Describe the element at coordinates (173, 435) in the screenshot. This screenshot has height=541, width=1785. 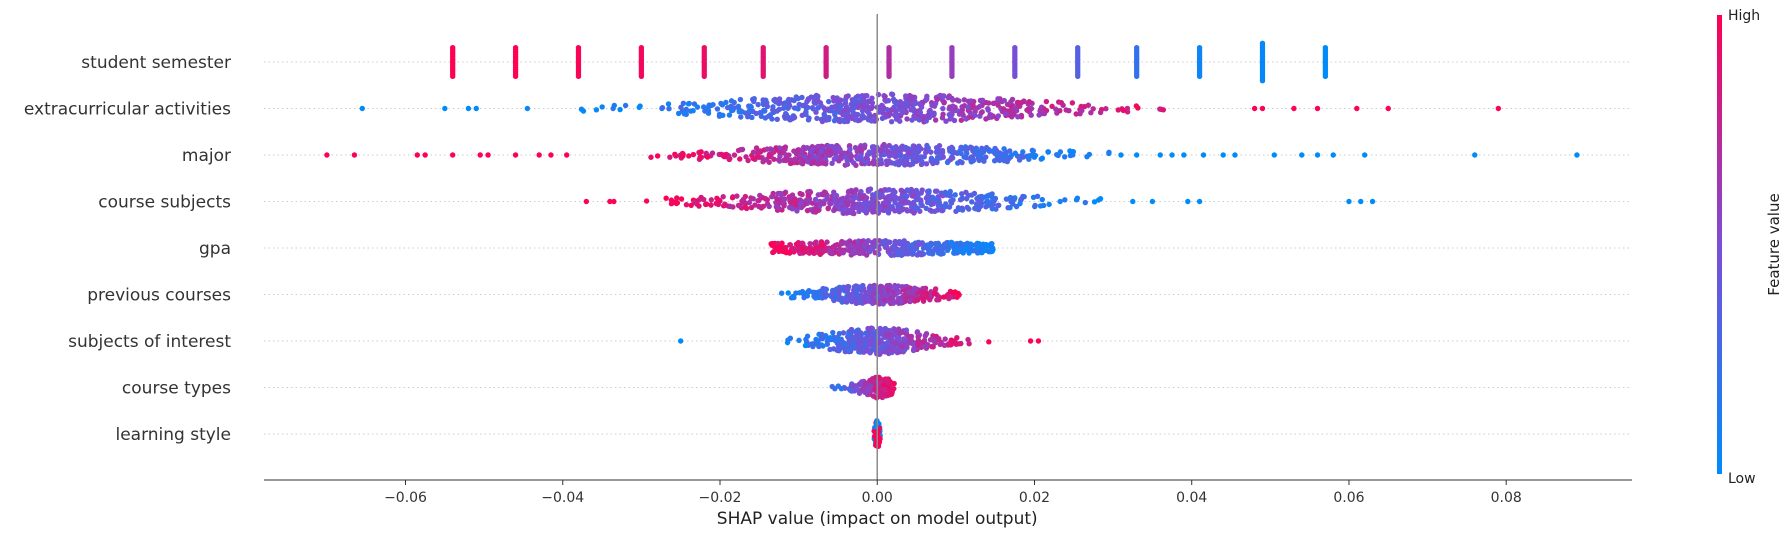
I see `feature-label: learning style` at that location.